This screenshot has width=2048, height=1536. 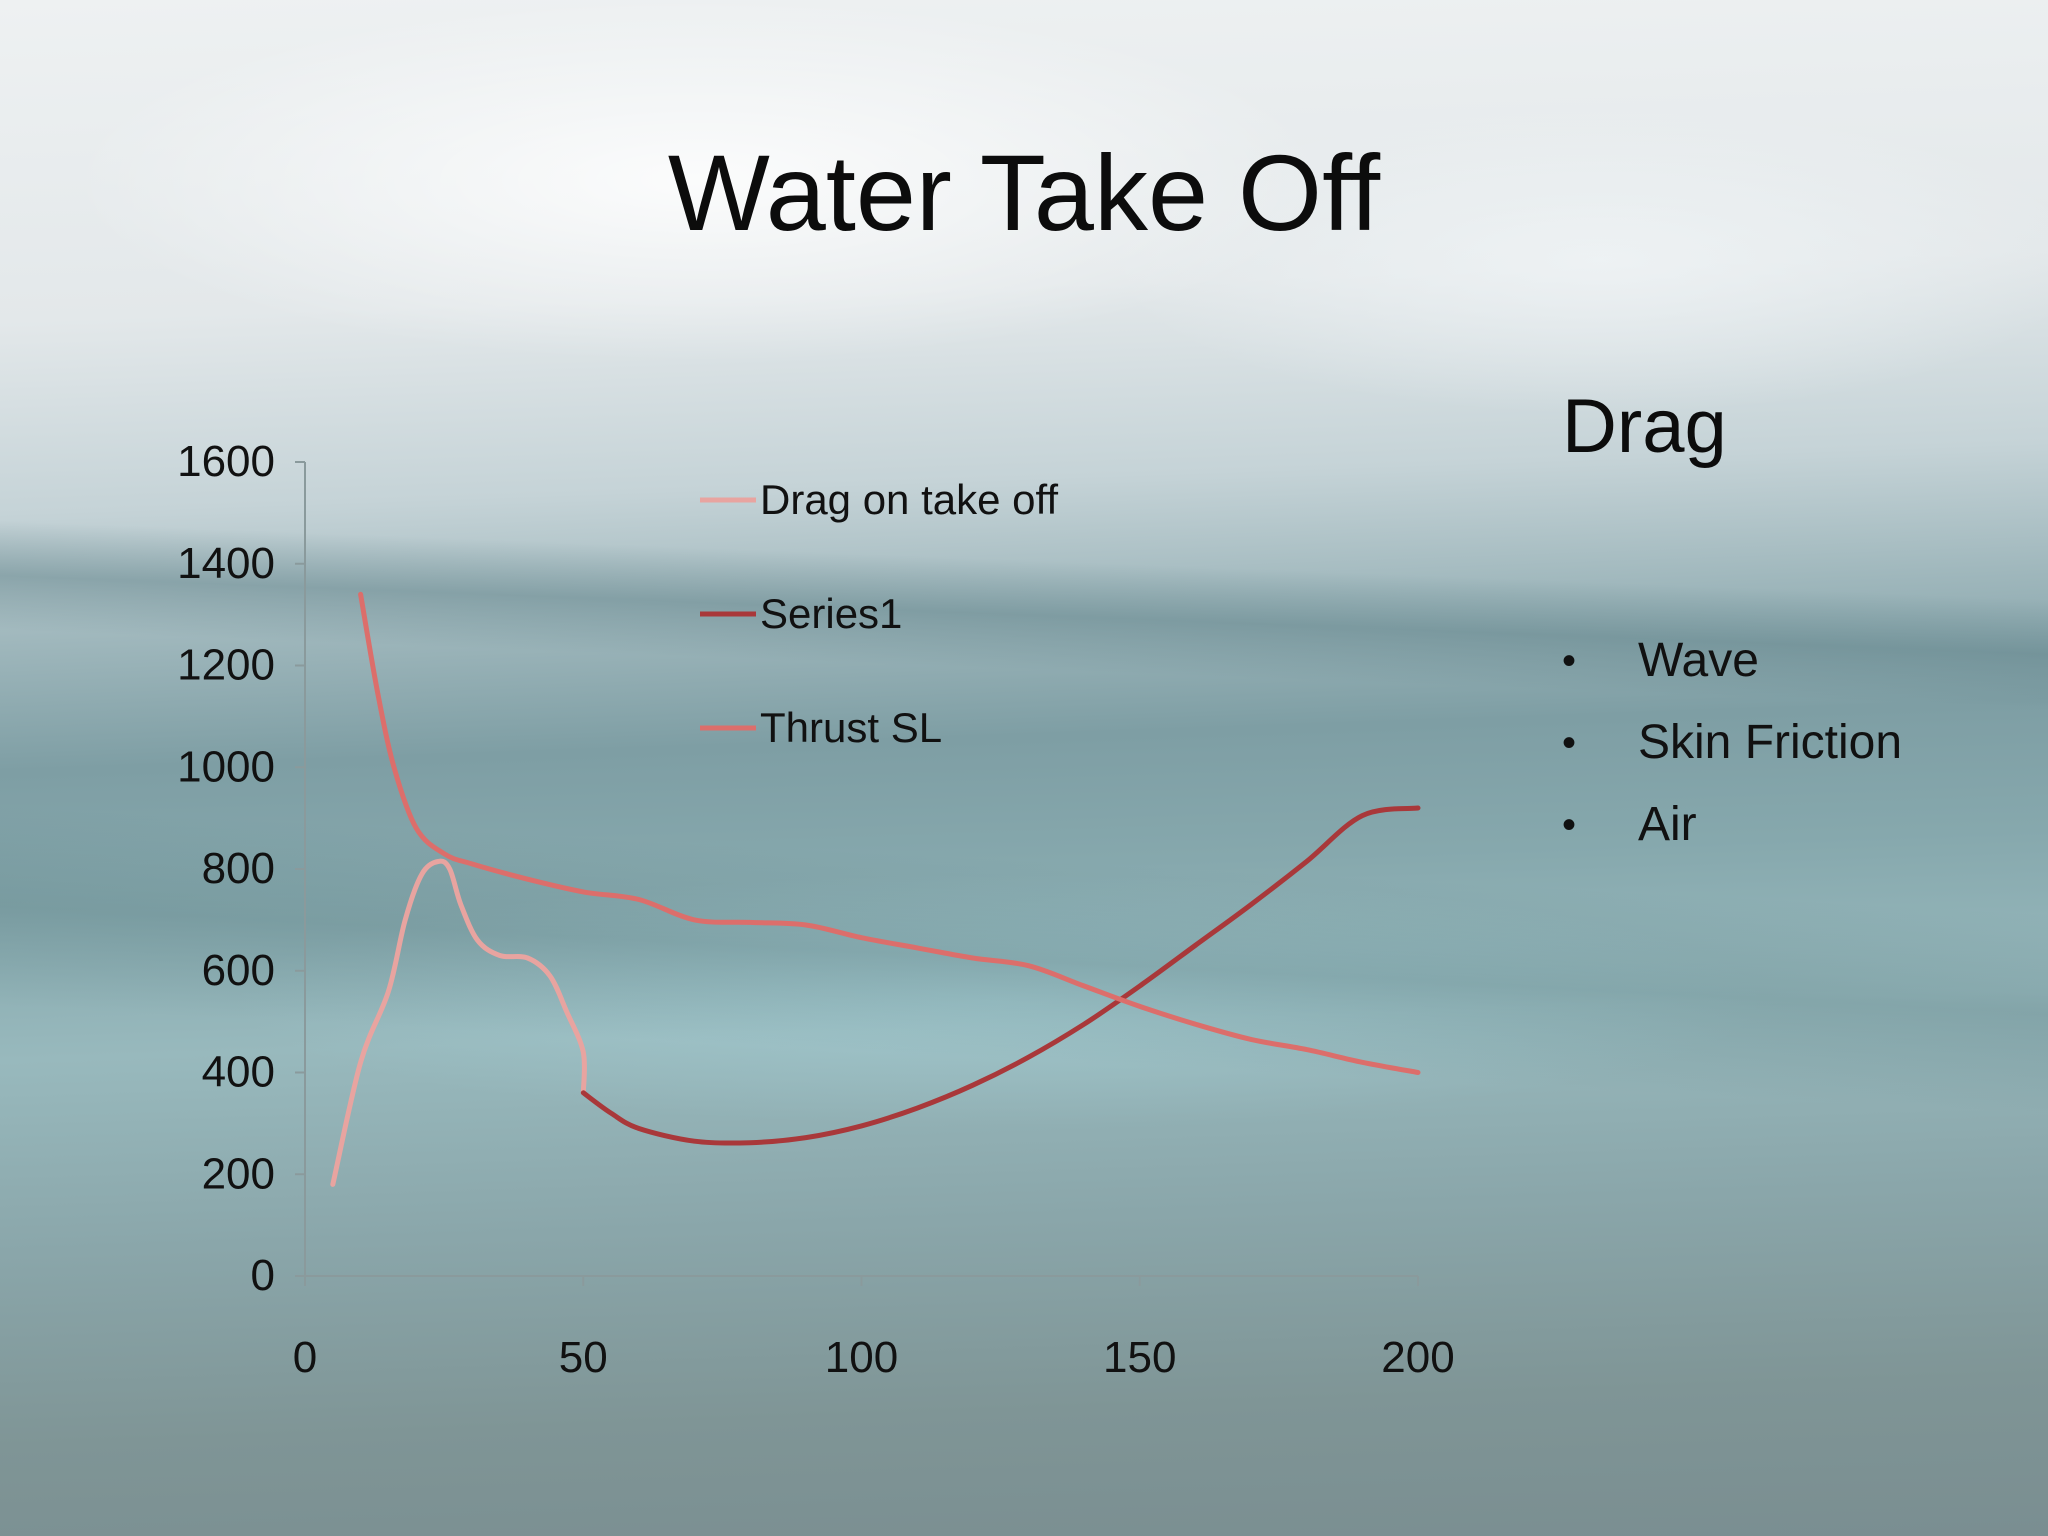 I want to click on bullet-item: • Wave, so click(x=1732, y=661).